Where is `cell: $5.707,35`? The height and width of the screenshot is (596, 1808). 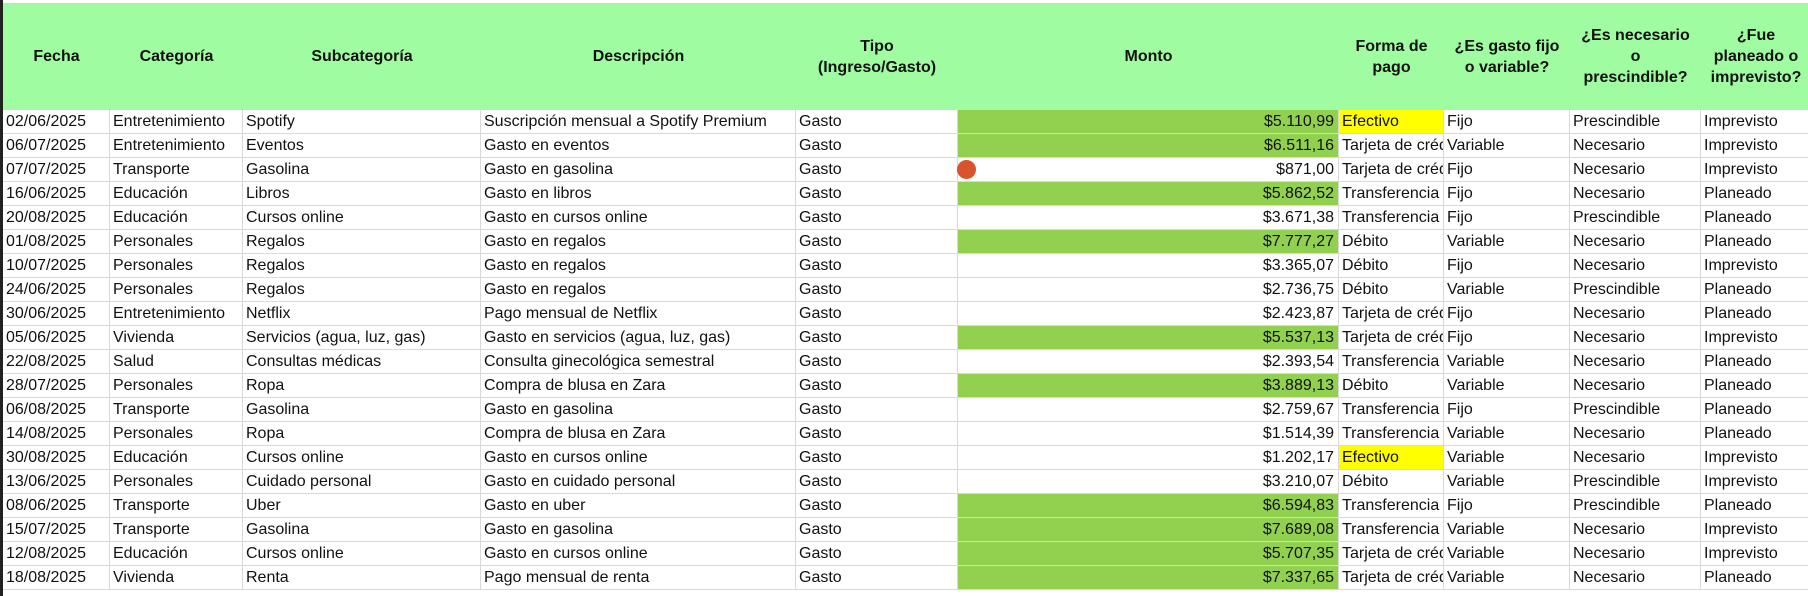 cell: $5.707,35 is located at coordinates (1148, 554).